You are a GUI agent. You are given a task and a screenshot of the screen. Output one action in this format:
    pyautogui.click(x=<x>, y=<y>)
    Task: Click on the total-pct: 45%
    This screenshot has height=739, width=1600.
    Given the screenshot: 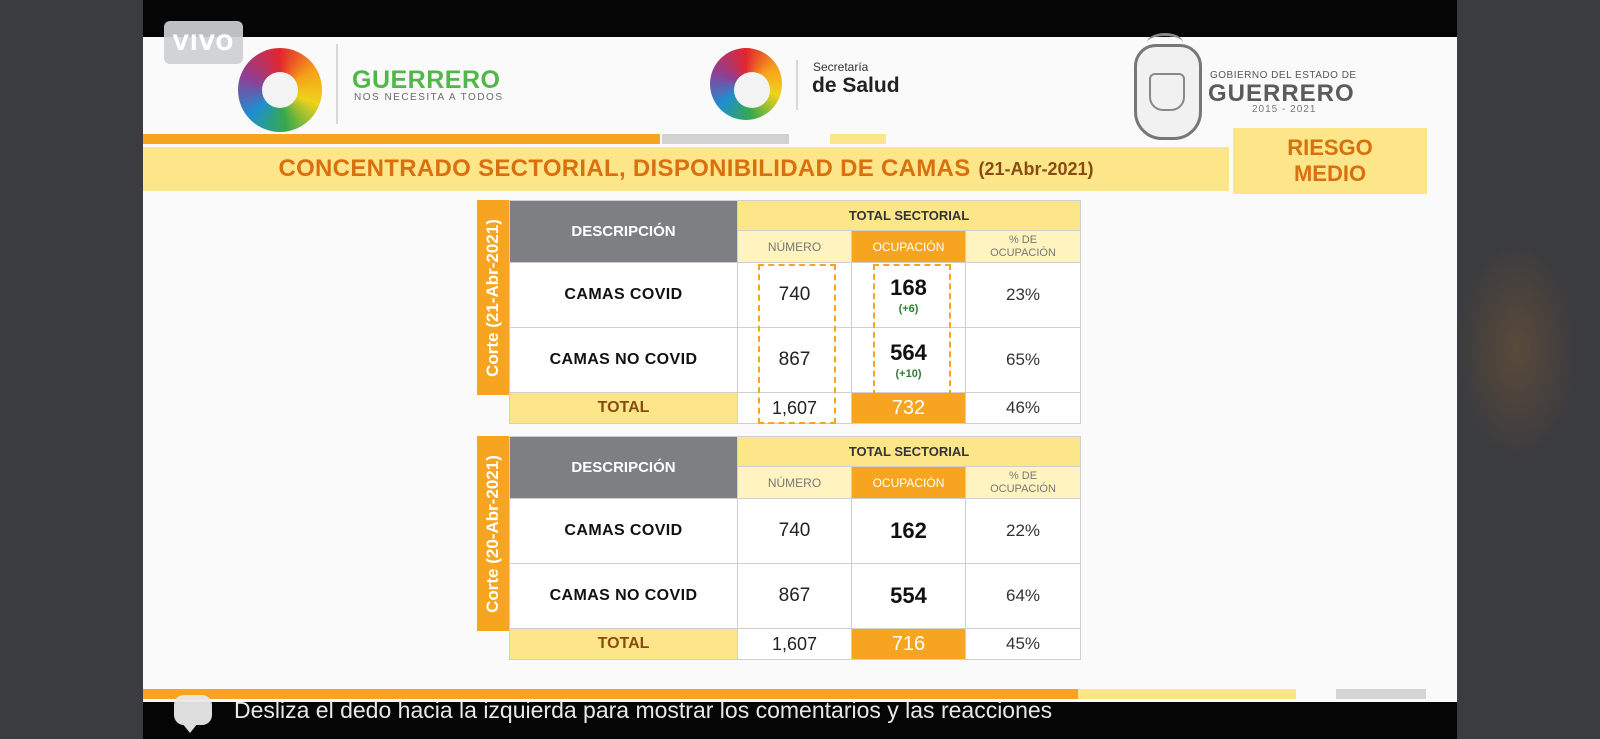 What is the action you would take?
    pyautogui.click(x=1023, y=644)
    